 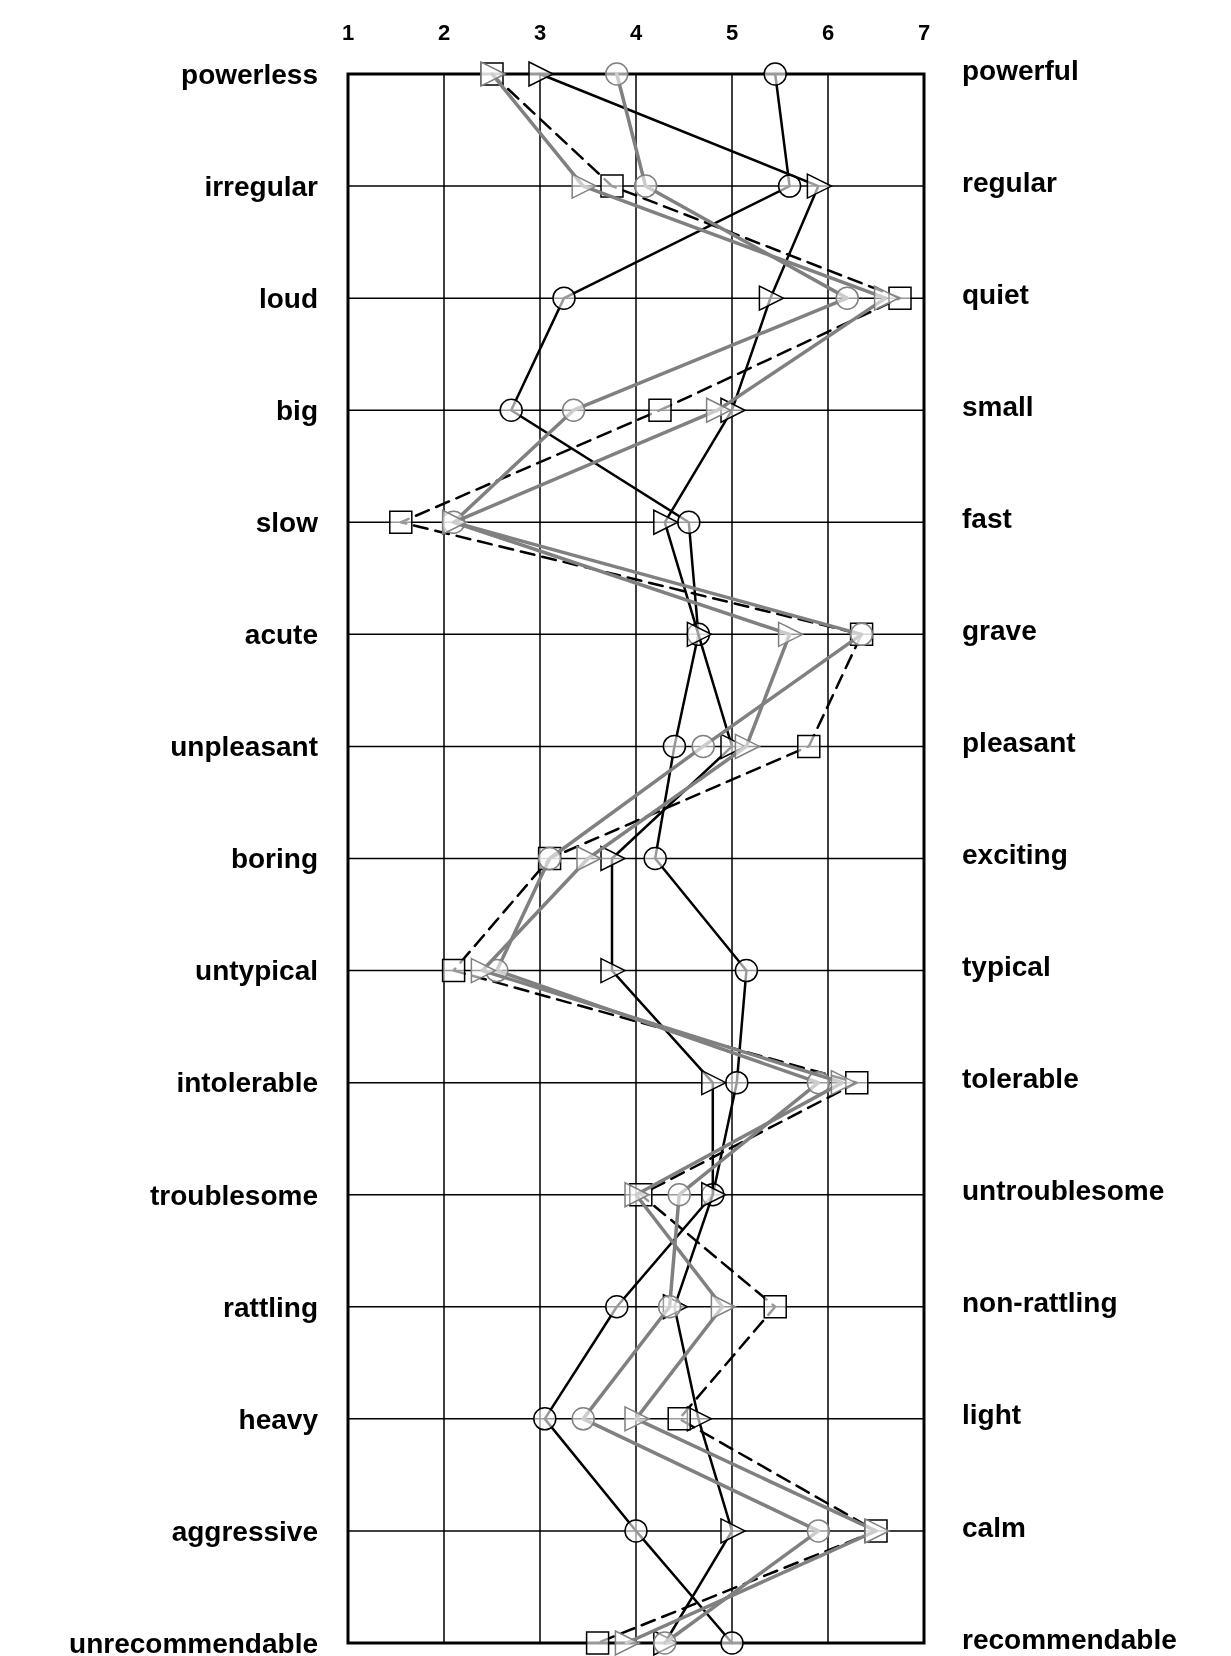 What do you see at coordinates (540, 32) in the screenshot?
I see `x-tick-label: 3` at bounding box center [540, 32].